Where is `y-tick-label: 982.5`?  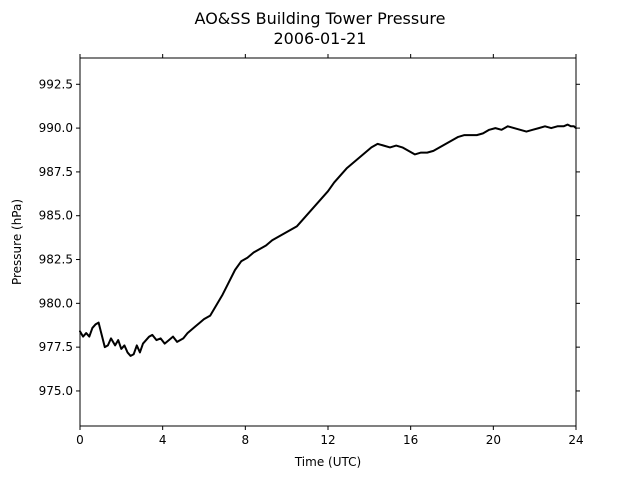
y-tick-label: 982.5 is located at coordinates (56, 260).